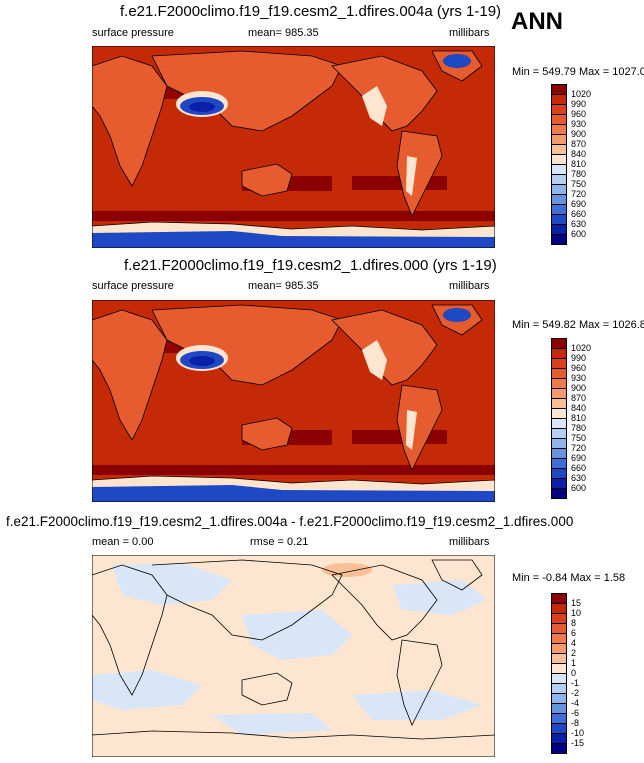 This screenshot has height=763, width=644. What do you see at coordinates (578, 325) in the screenshot?
I see `panel2-minmax: Min = 549.82 Max = 1026.87` at bounding box center [578, 325].